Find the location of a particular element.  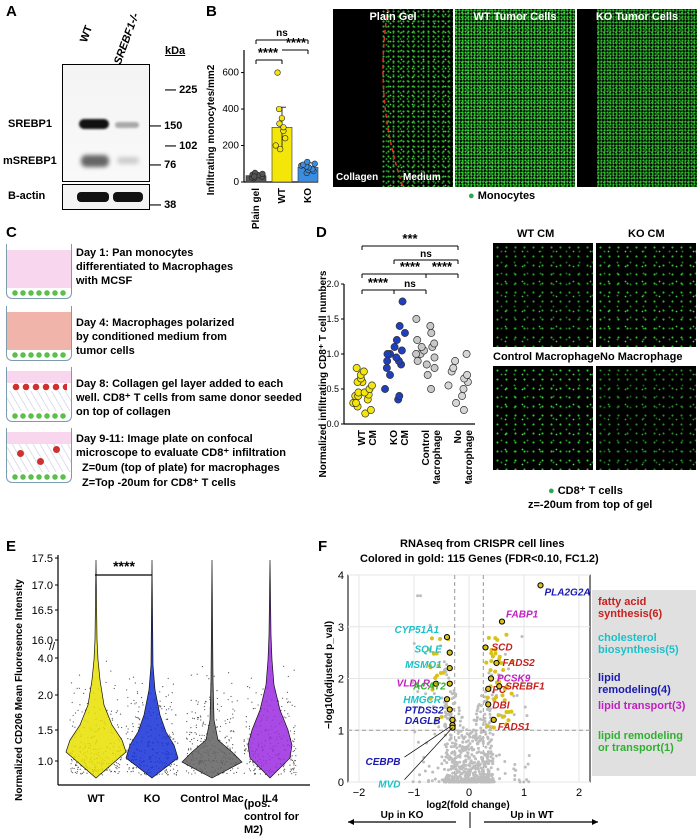

actin-blot is located at coordinates (106, 197).